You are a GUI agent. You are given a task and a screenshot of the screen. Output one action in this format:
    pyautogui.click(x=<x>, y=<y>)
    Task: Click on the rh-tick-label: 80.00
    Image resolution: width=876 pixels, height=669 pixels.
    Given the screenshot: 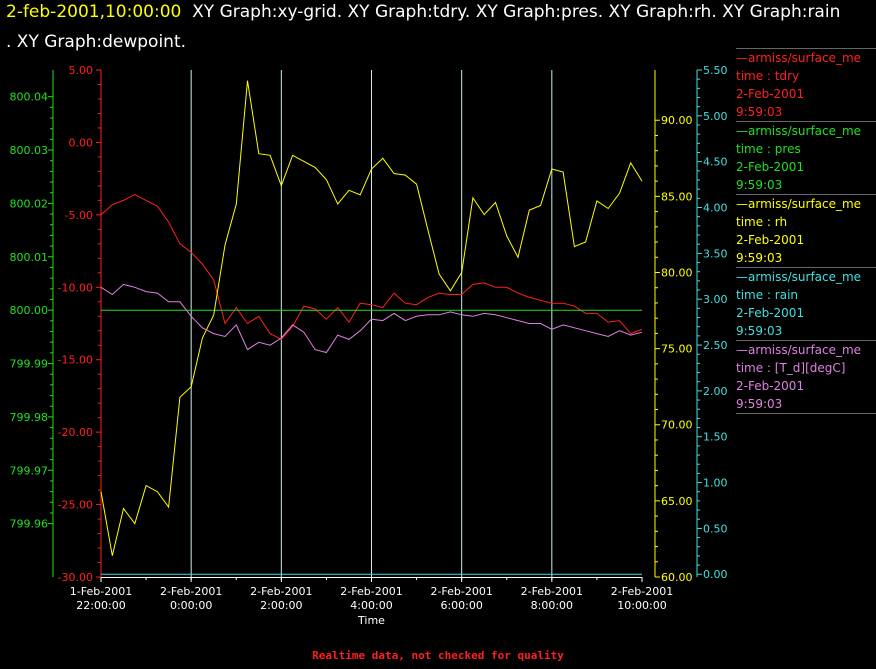 What is the action you would take?
    pyautogui.click(x=677, y=272)
    